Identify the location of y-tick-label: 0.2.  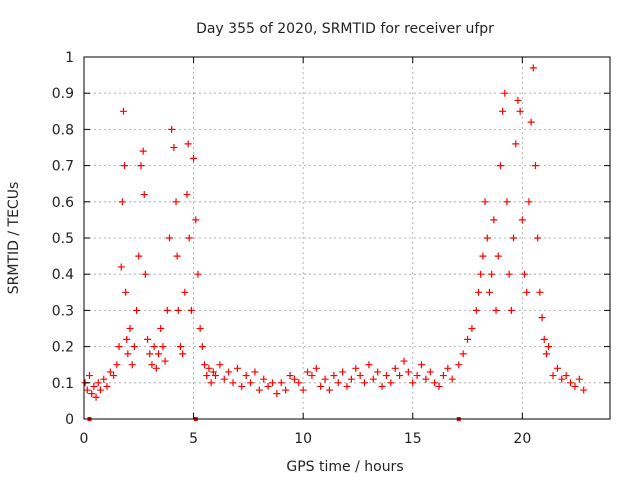
(63, 348).